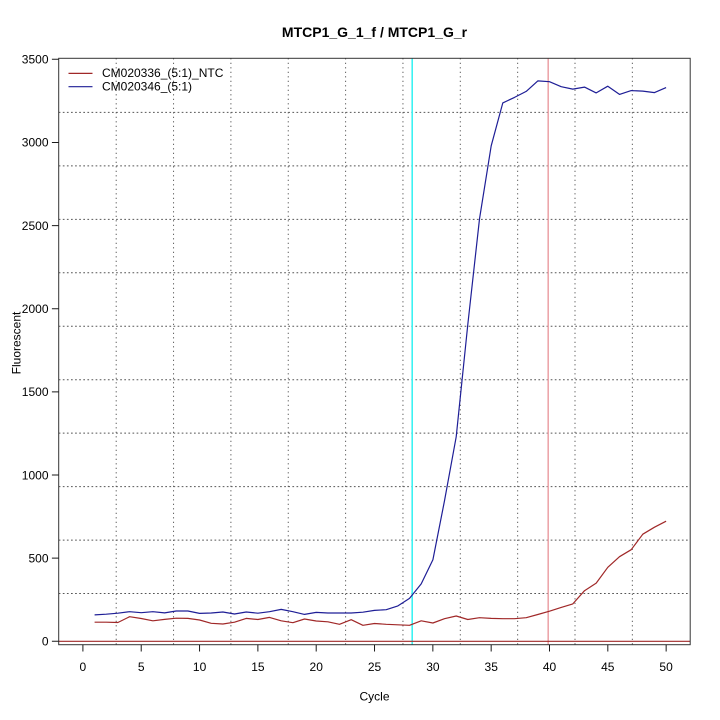 The image size is (720, 720). Describe the element at coordinates (433, 667) in the screenshot. I see `svg-text: 30` at that location.